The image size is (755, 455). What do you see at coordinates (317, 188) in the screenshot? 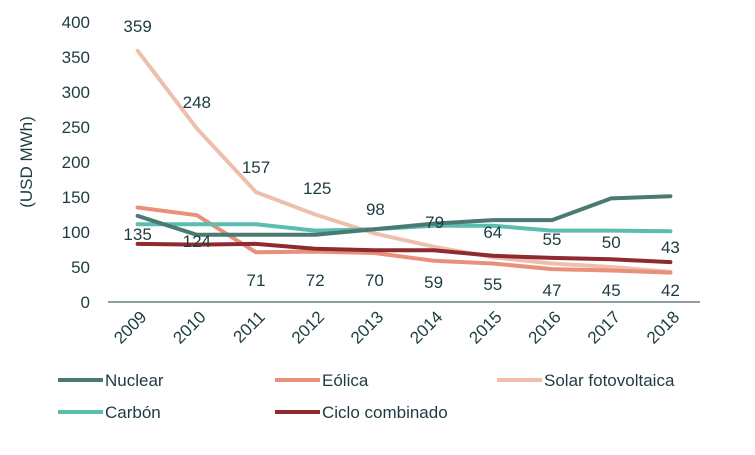
I see `data-label-solar: 125` at bounding box center [317, 188].